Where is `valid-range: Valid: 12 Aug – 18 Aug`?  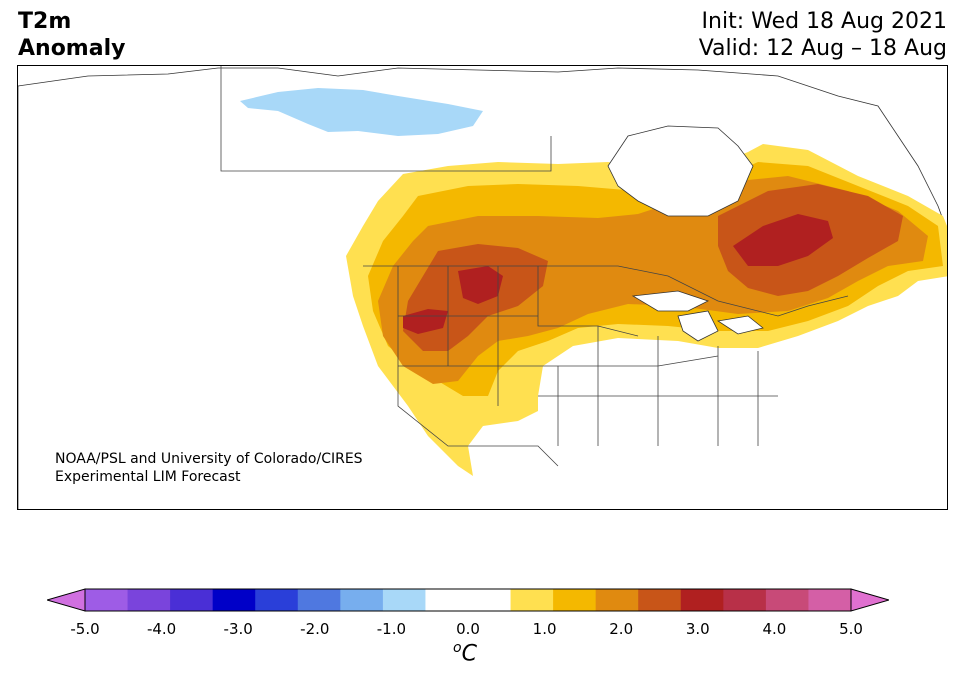
valid-range: Valid: 12 Aug – 18 Aug is located at coordinates (822, 48).